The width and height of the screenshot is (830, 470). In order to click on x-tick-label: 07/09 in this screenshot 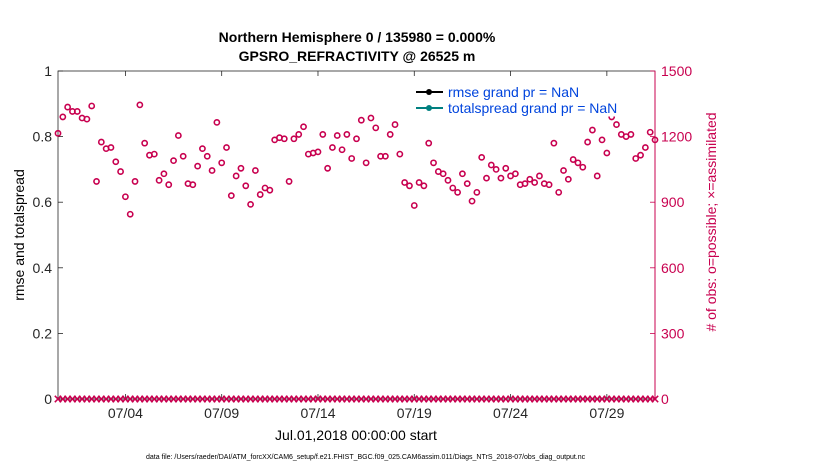, I will do `click(221, 413)`.